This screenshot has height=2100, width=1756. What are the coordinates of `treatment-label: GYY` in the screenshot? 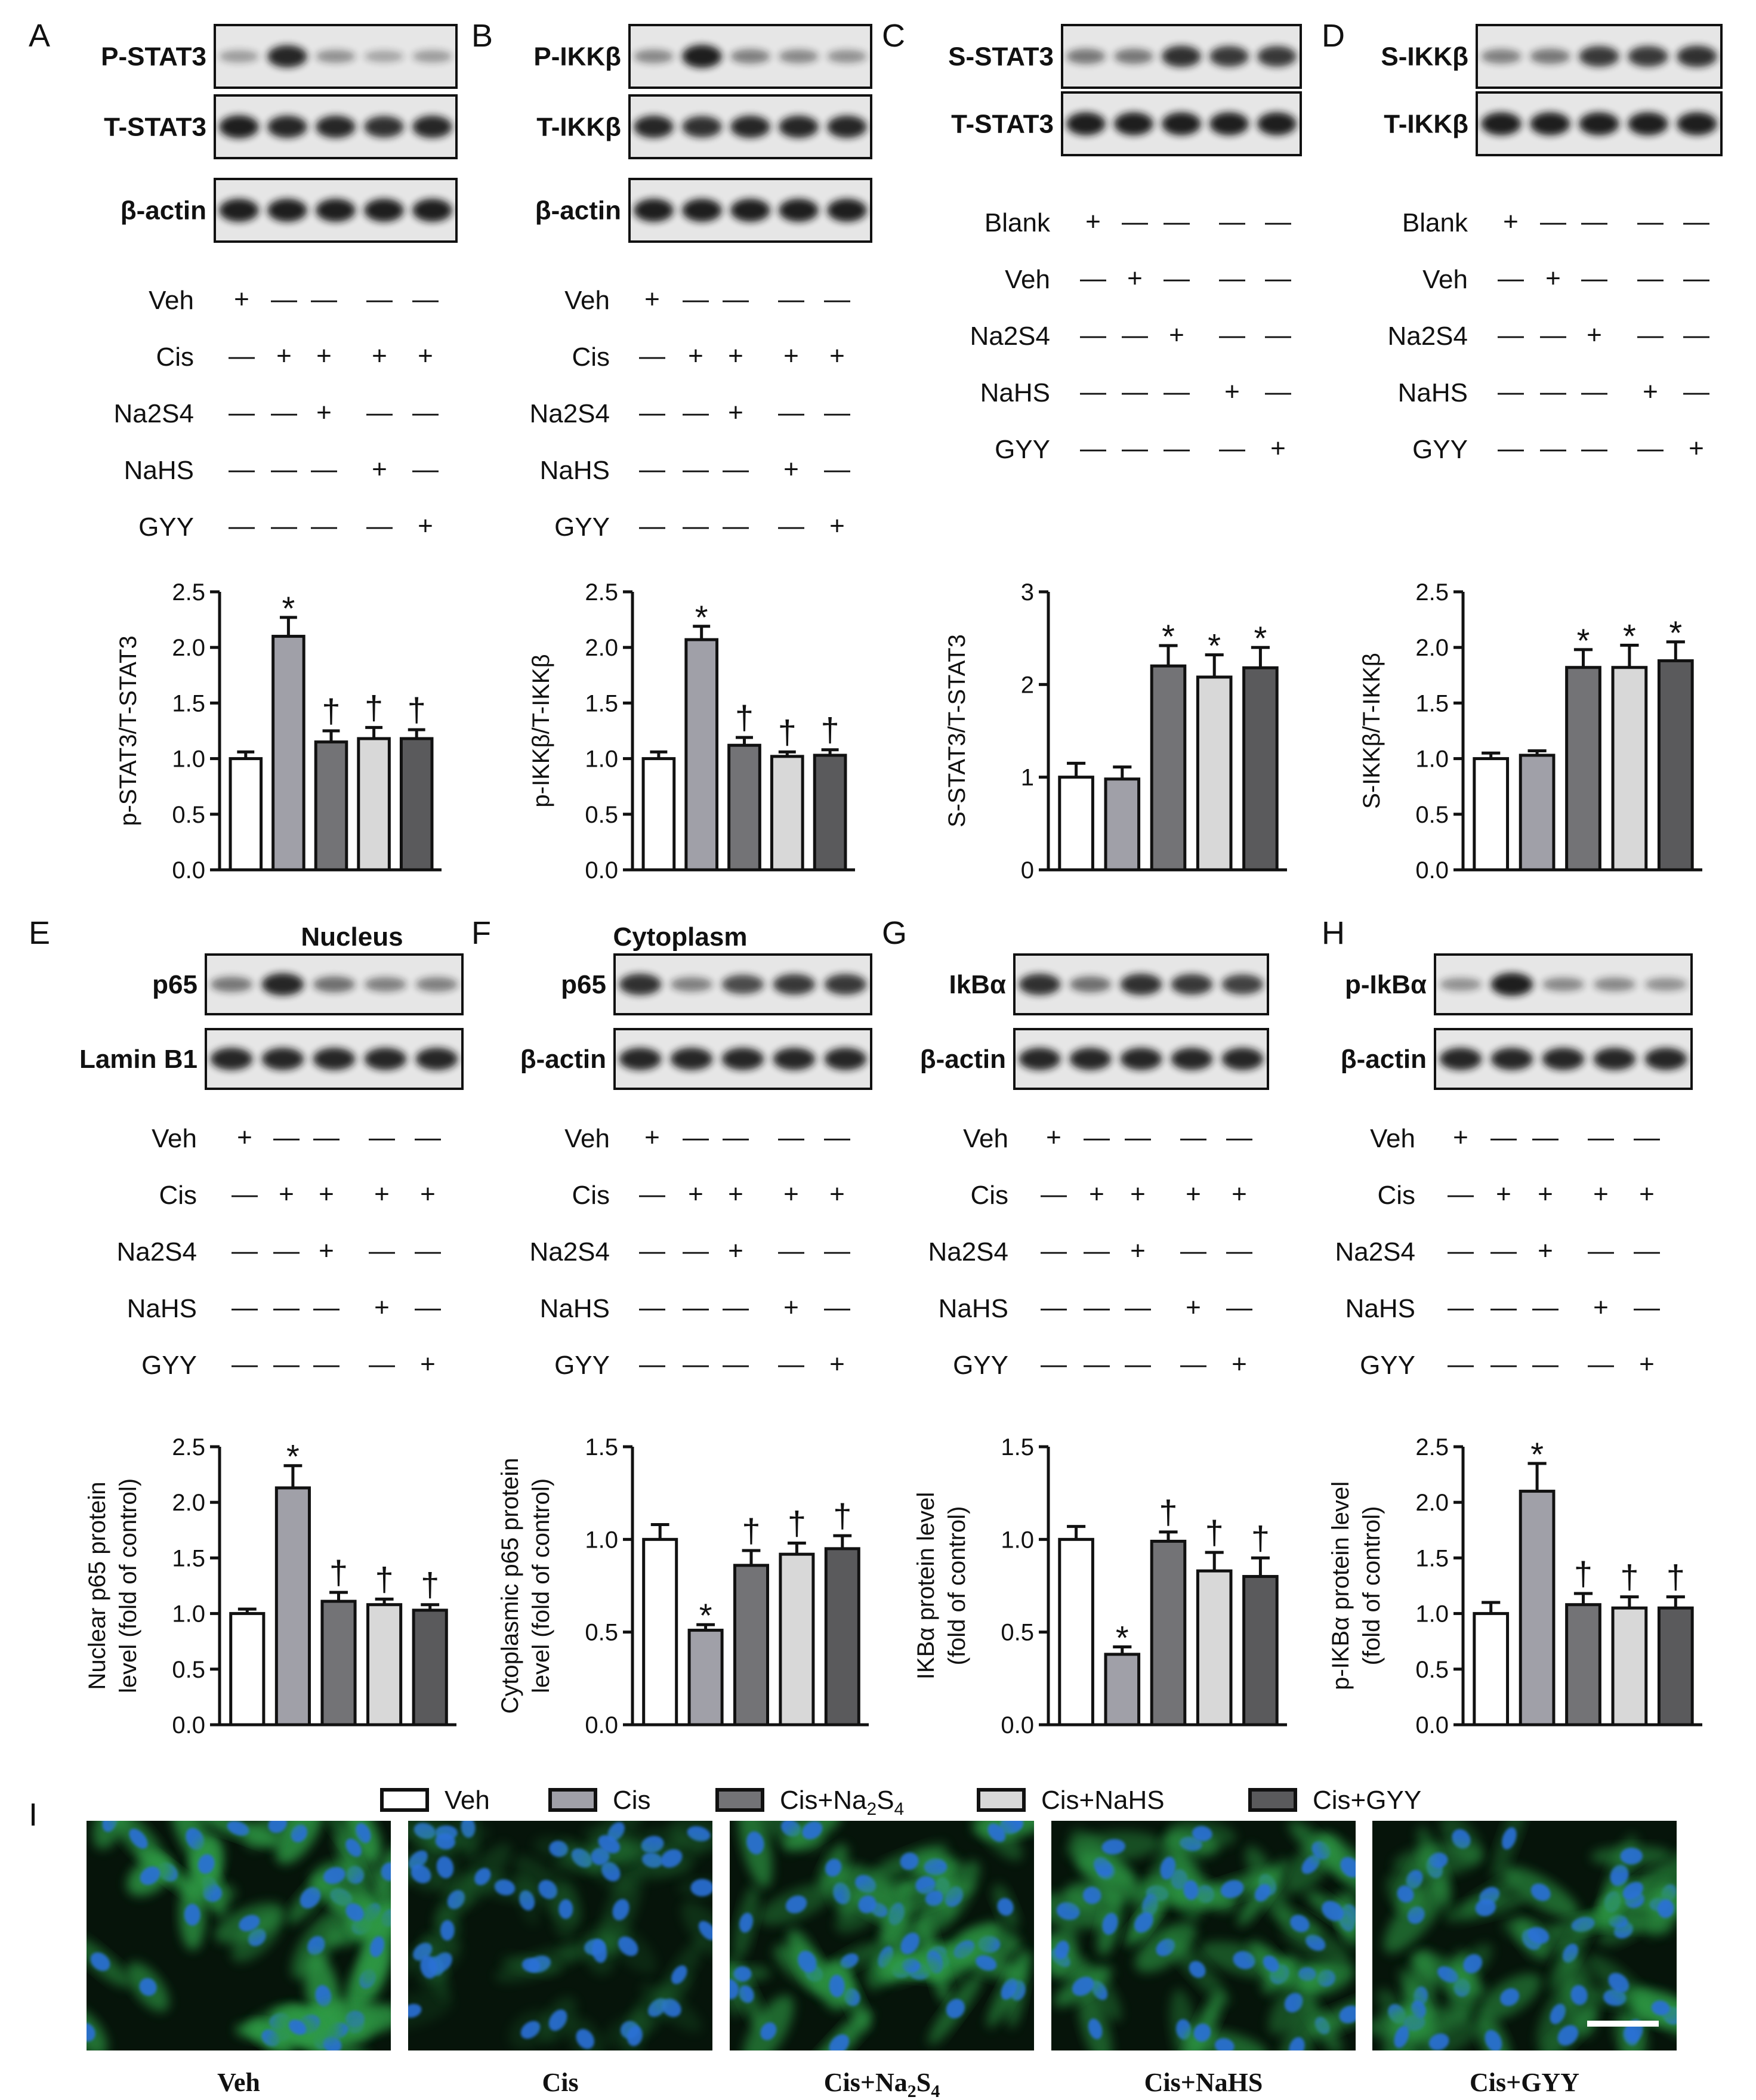 It's located at (582, 527).